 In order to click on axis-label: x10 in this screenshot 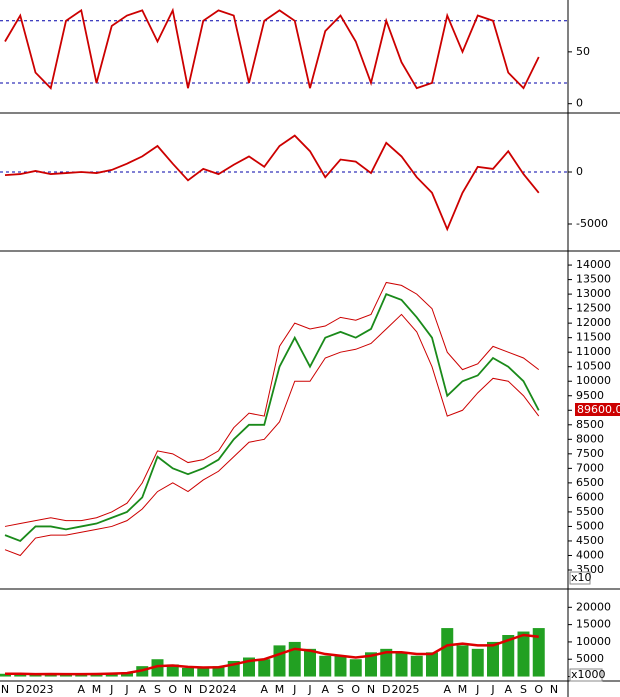, I will do `click(581, 577)`.